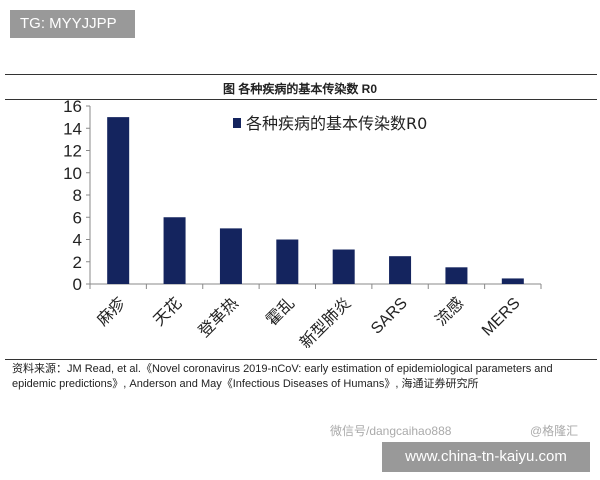 Image resolution: width=600 pixels, height=480 pixels. What do you see at coordinates (301, 99) in the screenshot?
I see `title-bottom-rule` at bounding box center [301, 99].